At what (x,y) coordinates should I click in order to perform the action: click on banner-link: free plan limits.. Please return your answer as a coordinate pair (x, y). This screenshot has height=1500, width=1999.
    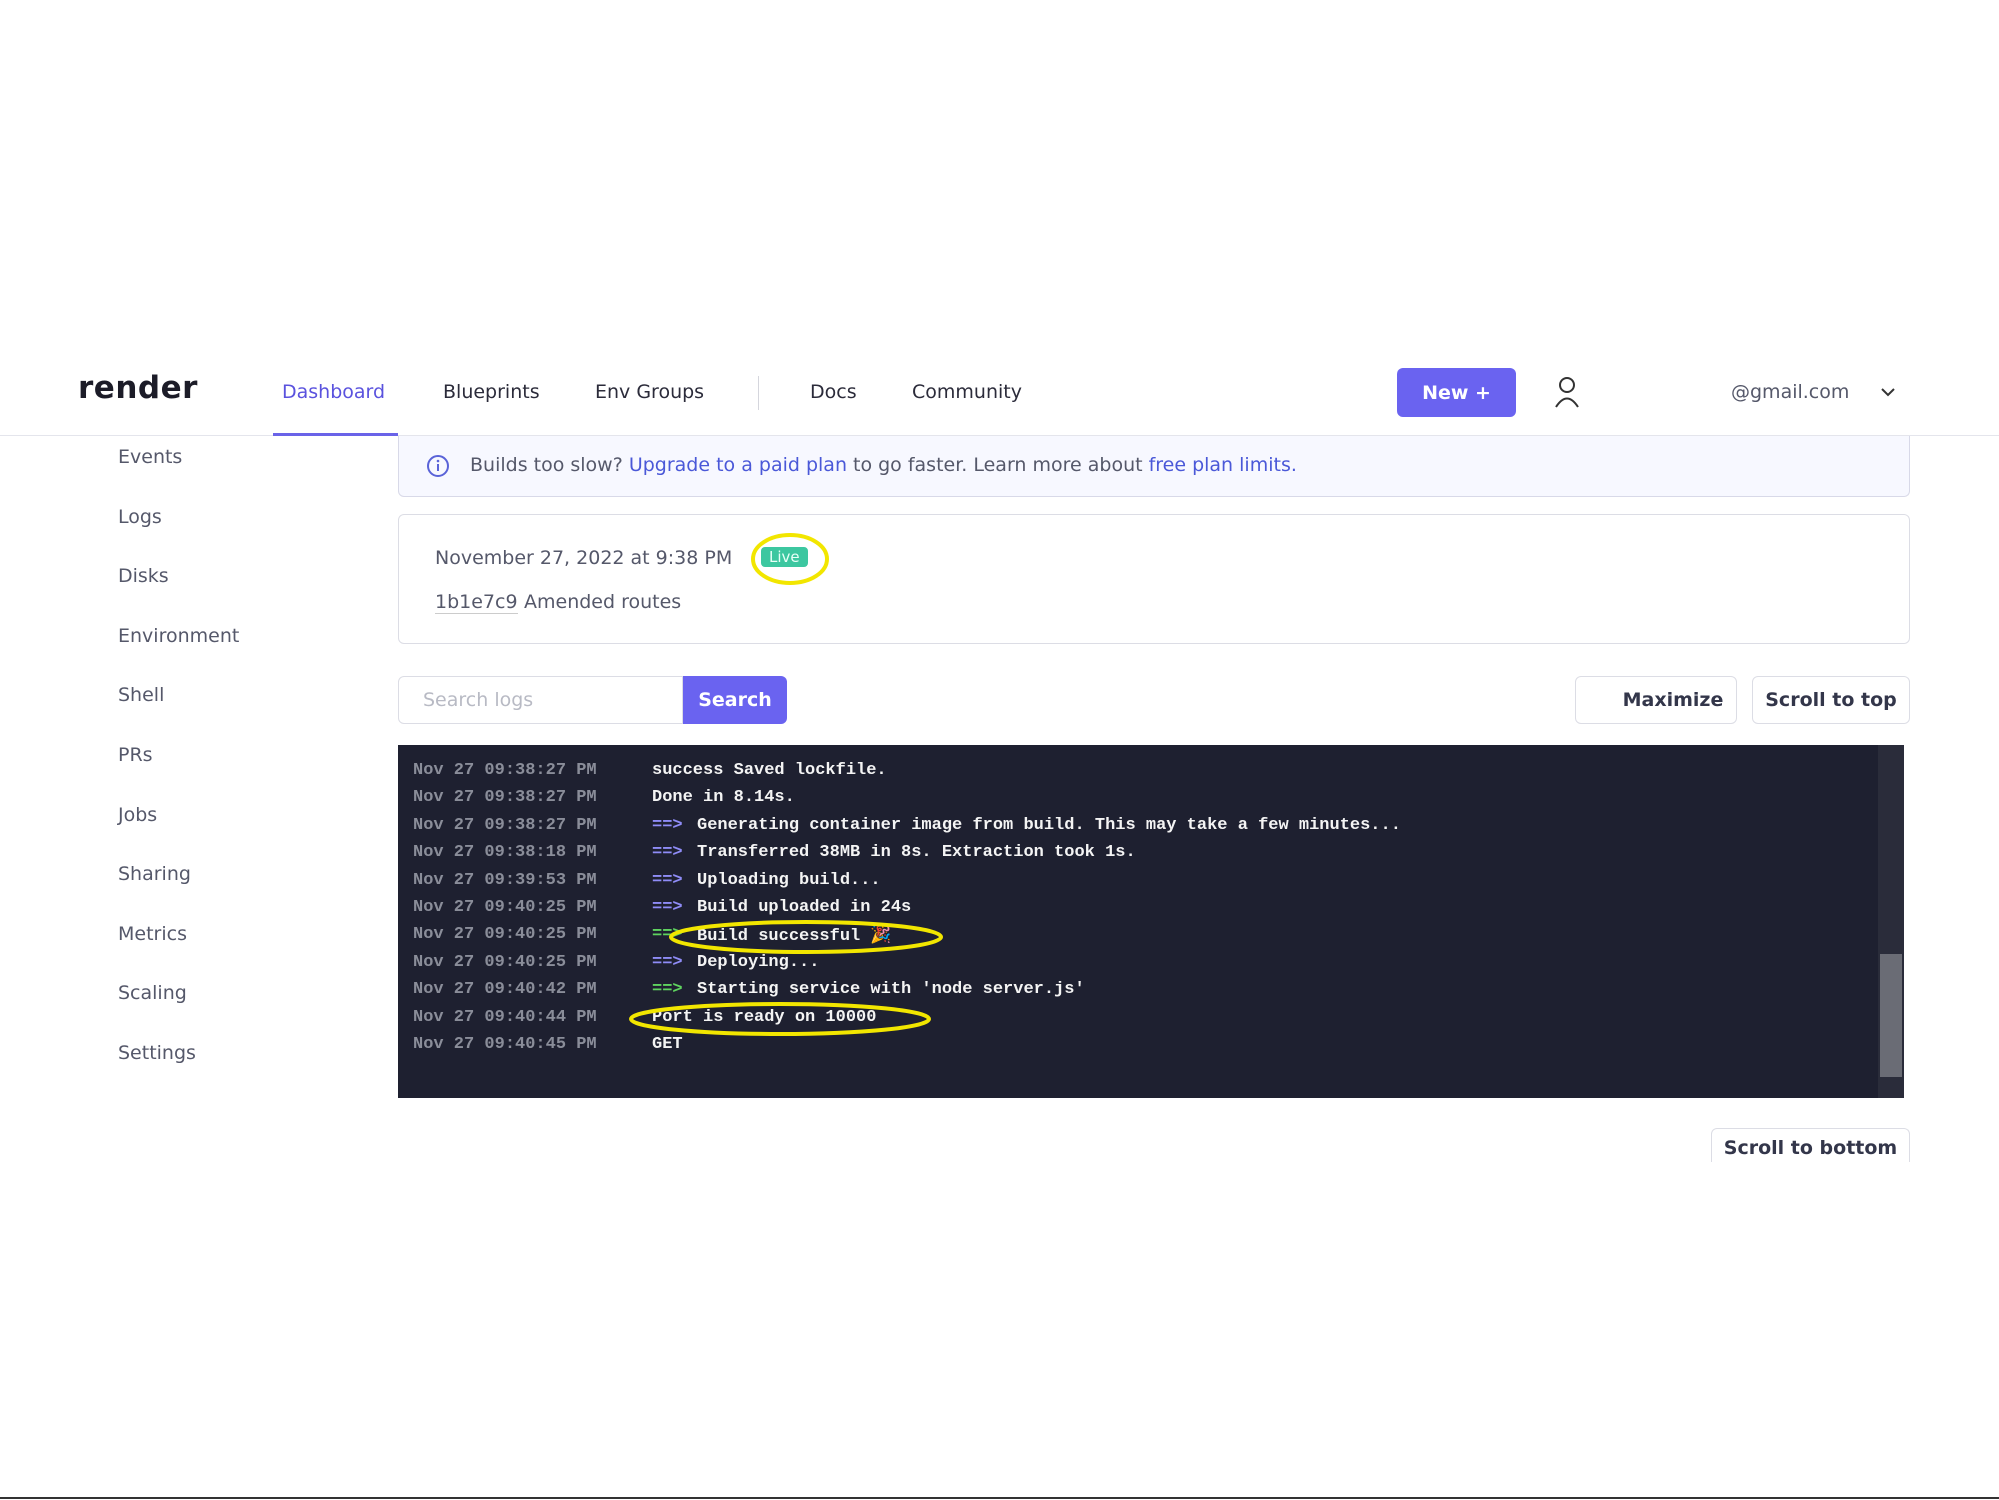
    Looking at the image, I should click on (1222, 465).